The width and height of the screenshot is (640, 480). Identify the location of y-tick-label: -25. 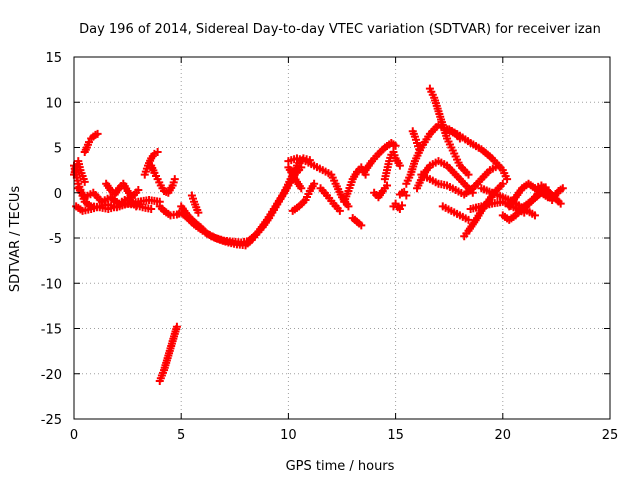
(51, 420).